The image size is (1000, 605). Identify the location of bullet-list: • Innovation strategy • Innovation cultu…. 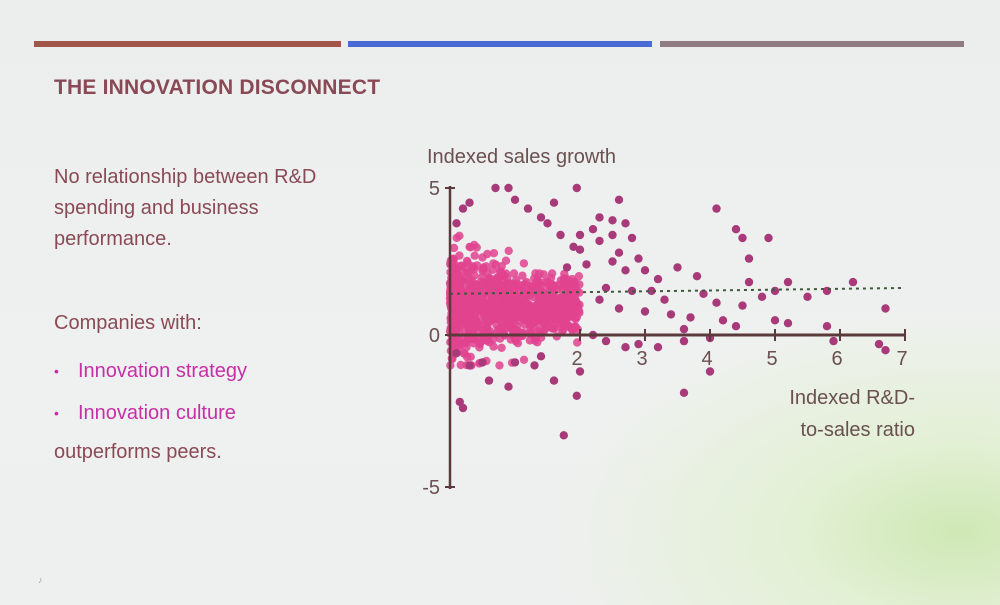
(150, 392).